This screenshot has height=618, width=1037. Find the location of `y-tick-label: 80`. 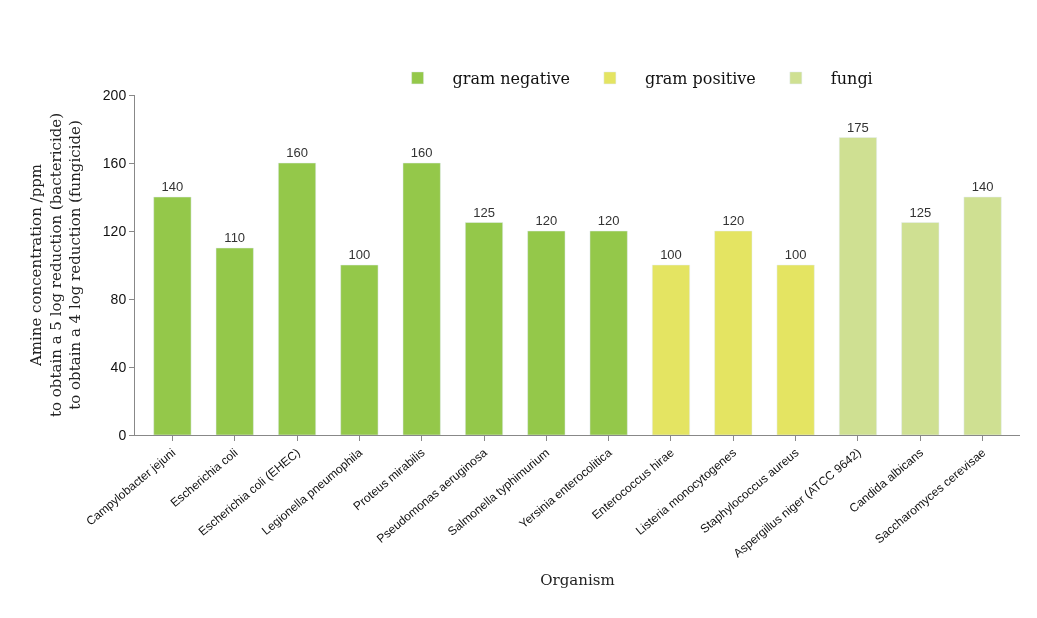

y-tick-label: 80 is located at coordinates (118, 298).